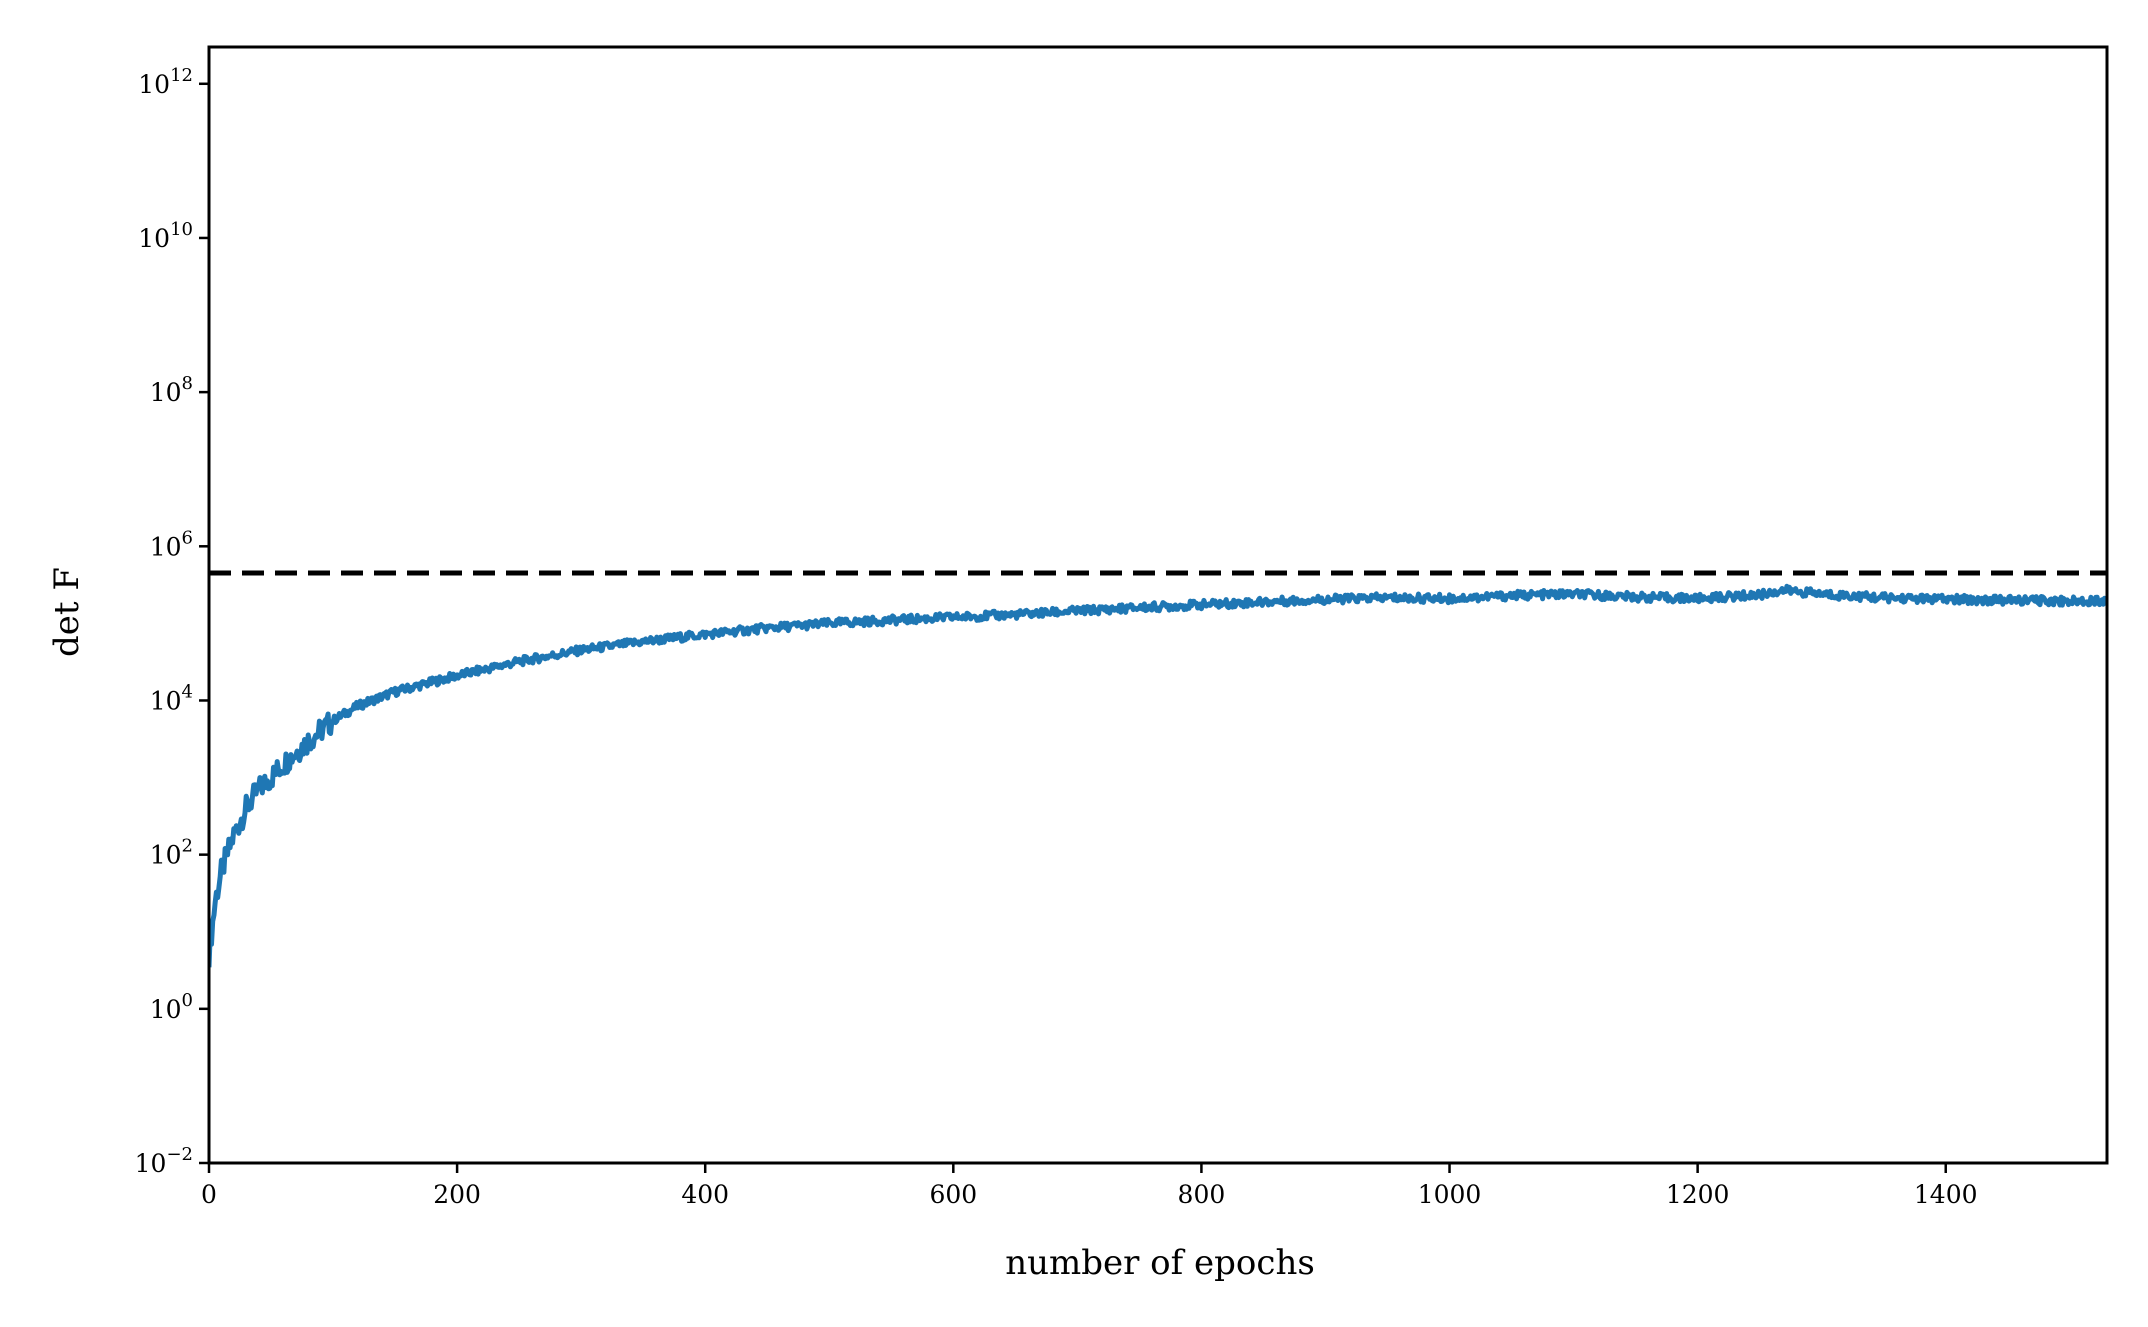 The image size is (2148, 1327). Describe the element at coordinates (171, 390) in the screenshot. I see `y-tick-label: 10⁸` at that location.